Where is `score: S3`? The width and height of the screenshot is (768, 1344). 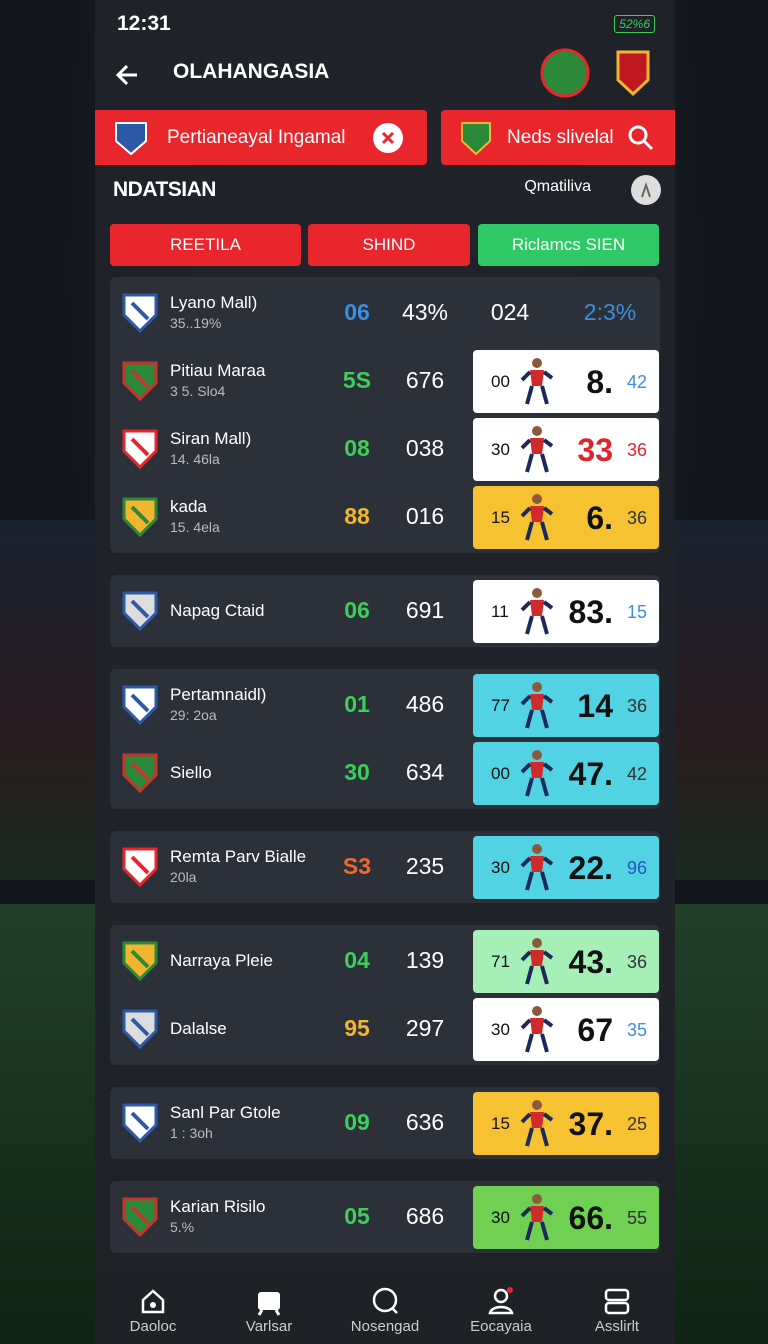 score: S3 is located at coordinates (357, 866).